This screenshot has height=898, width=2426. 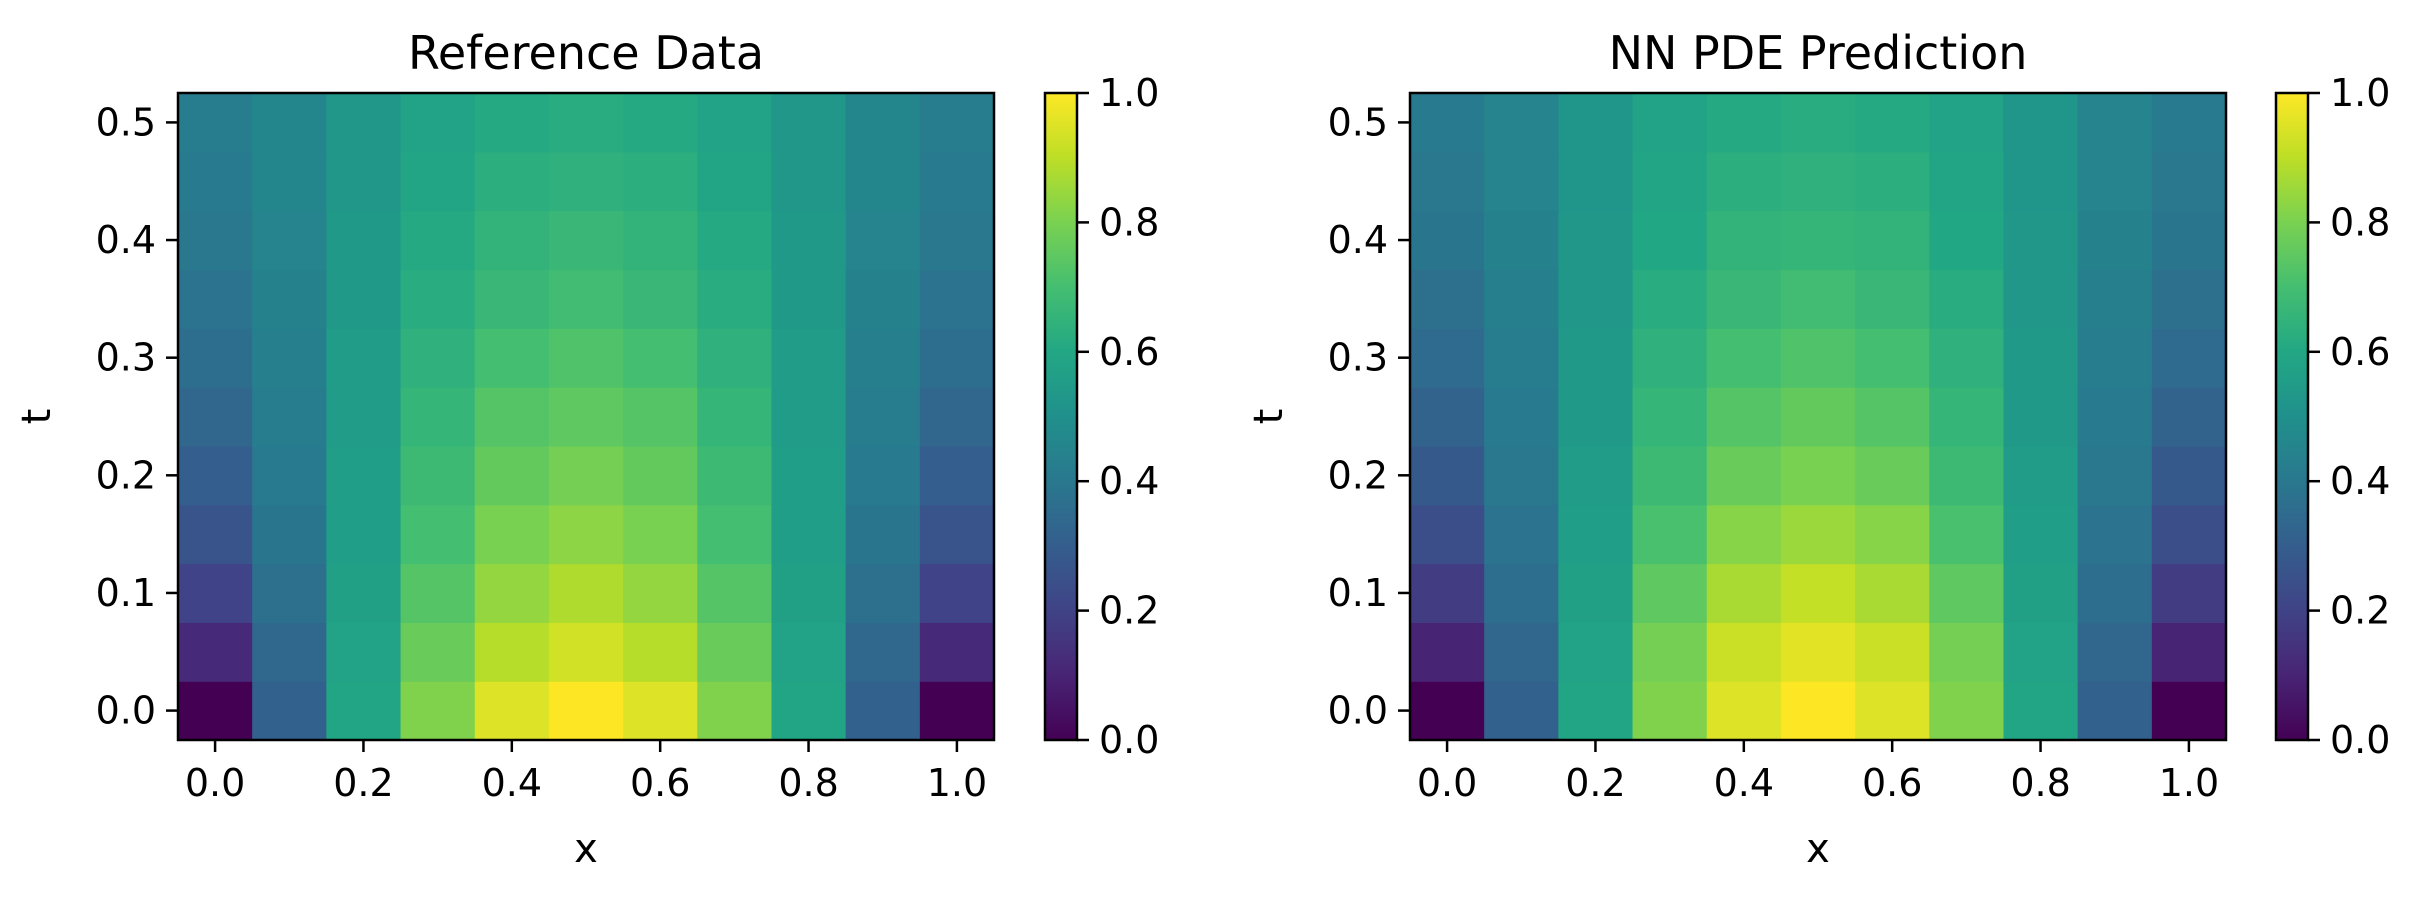 What do you see at coordinates (2040, 783) in the screenshot?
I see `x-tick-label: 0.8` at bounding box center [2040, 783].